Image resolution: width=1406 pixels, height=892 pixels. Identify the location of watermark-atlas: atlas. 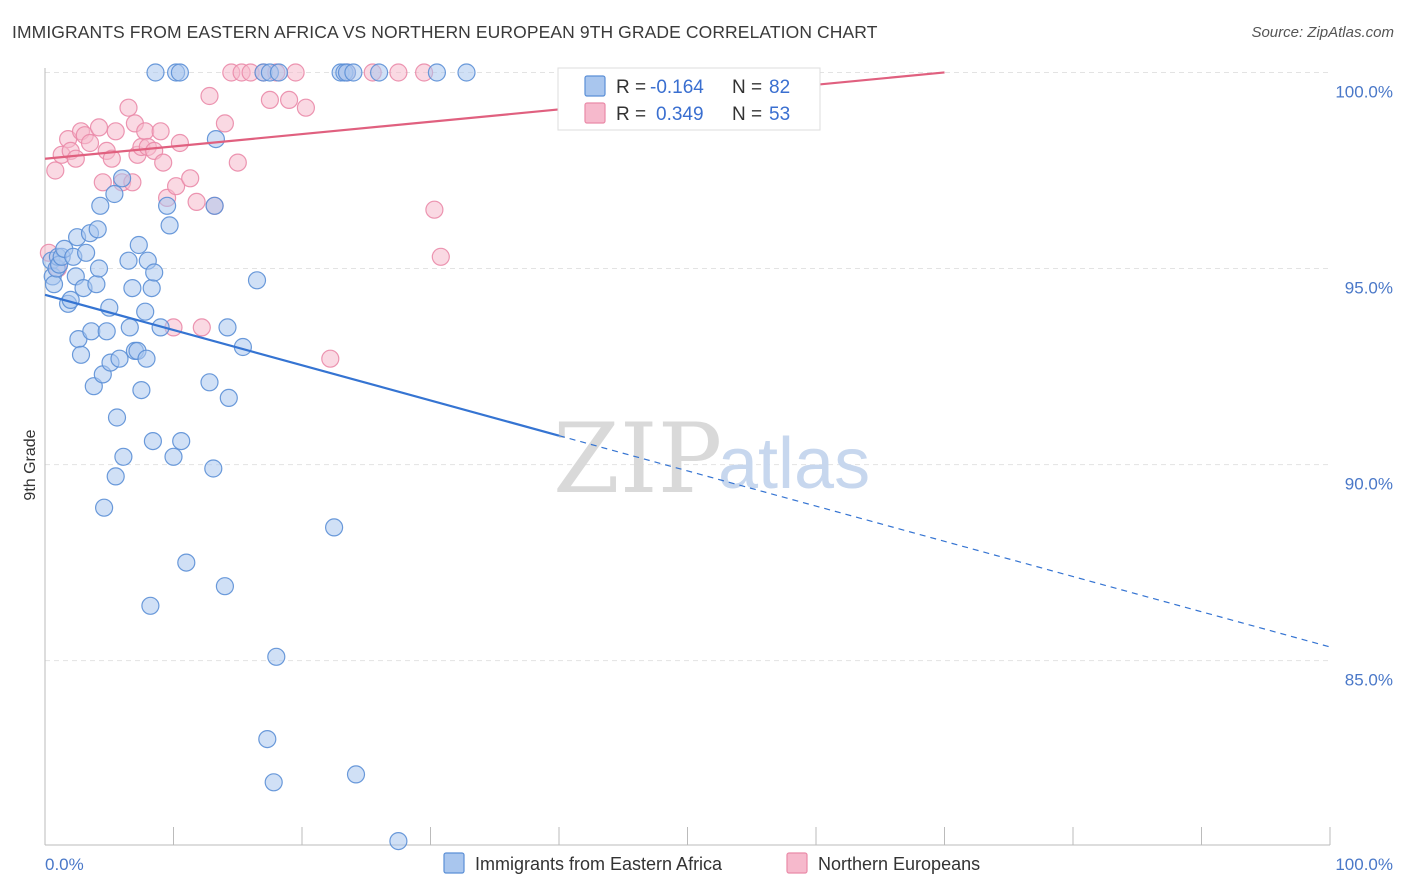
(794, 464).